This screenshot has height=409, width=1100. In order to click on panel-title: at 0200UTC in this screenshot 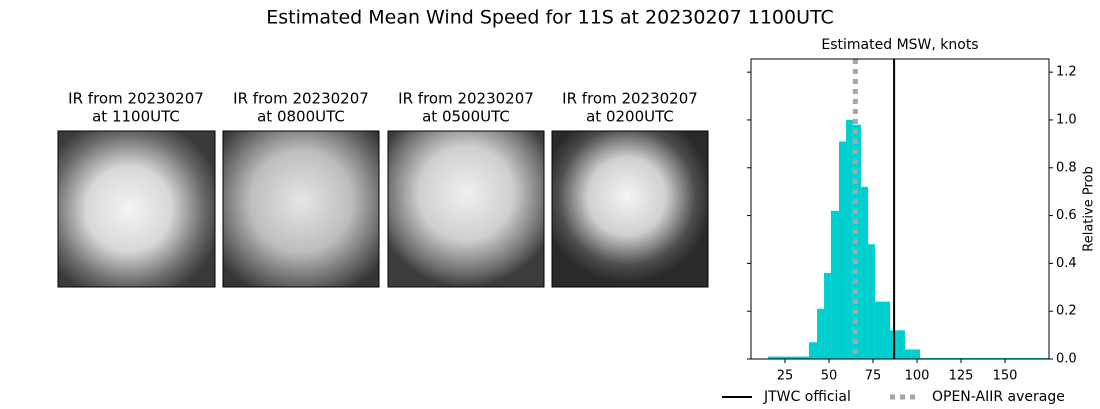, I will do `click(630, 117)`.